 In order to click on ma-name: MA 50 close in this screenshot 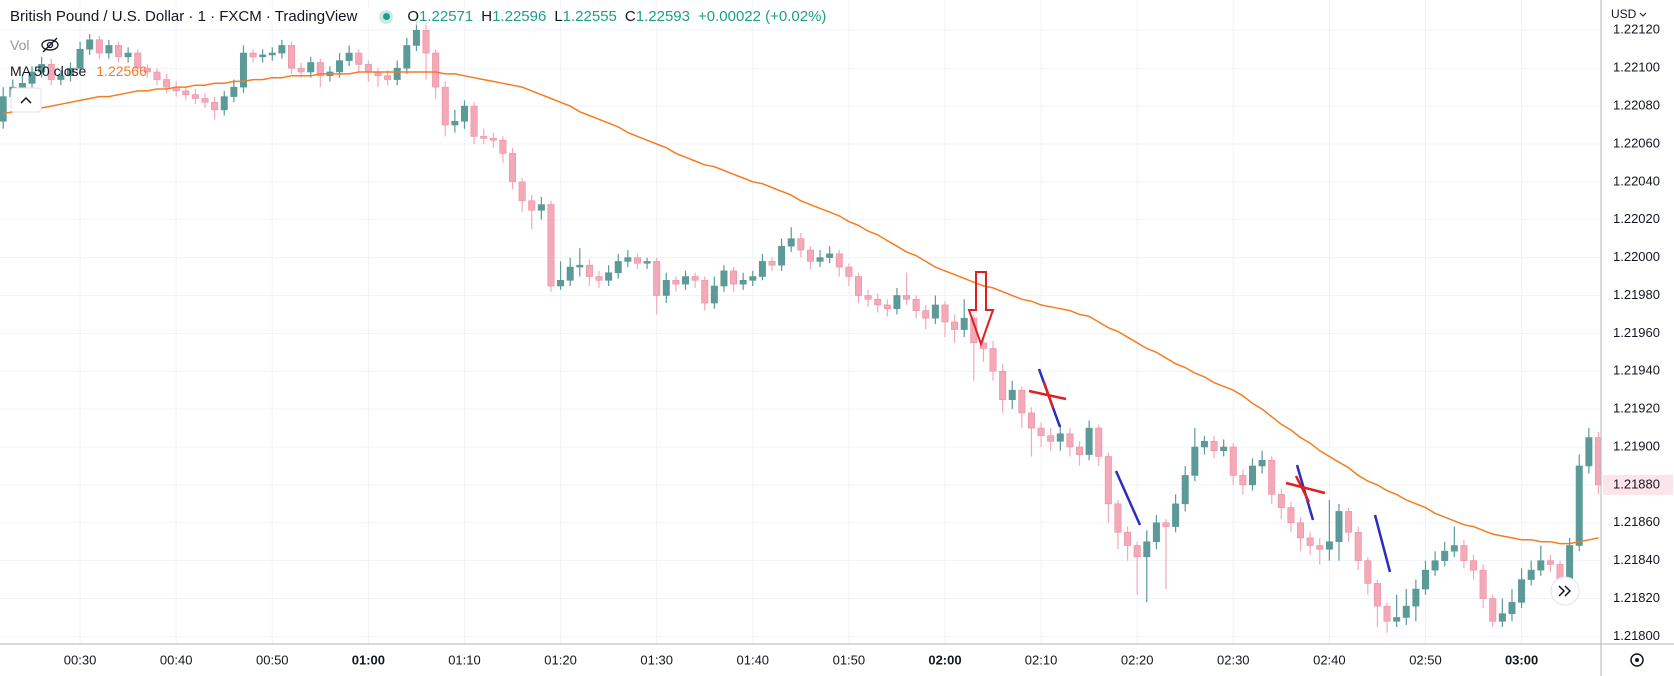, I will do `click(48, 71)`.